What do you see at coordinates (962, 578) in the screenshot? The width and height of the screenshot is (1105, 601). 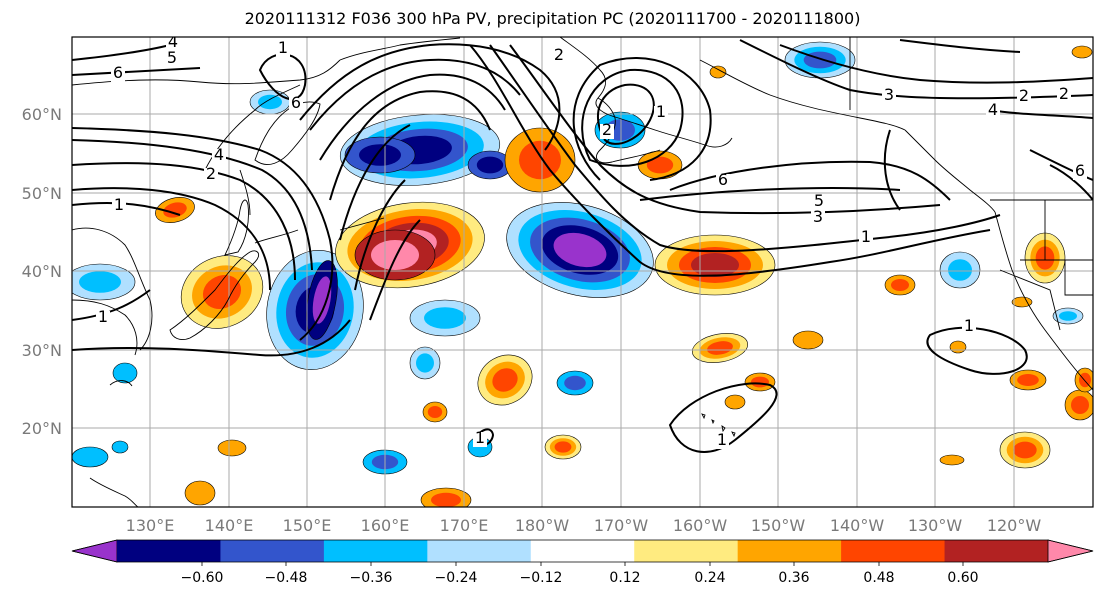 I see `colorbar-tick-label: 0.60` at bounding box center [962, 578].